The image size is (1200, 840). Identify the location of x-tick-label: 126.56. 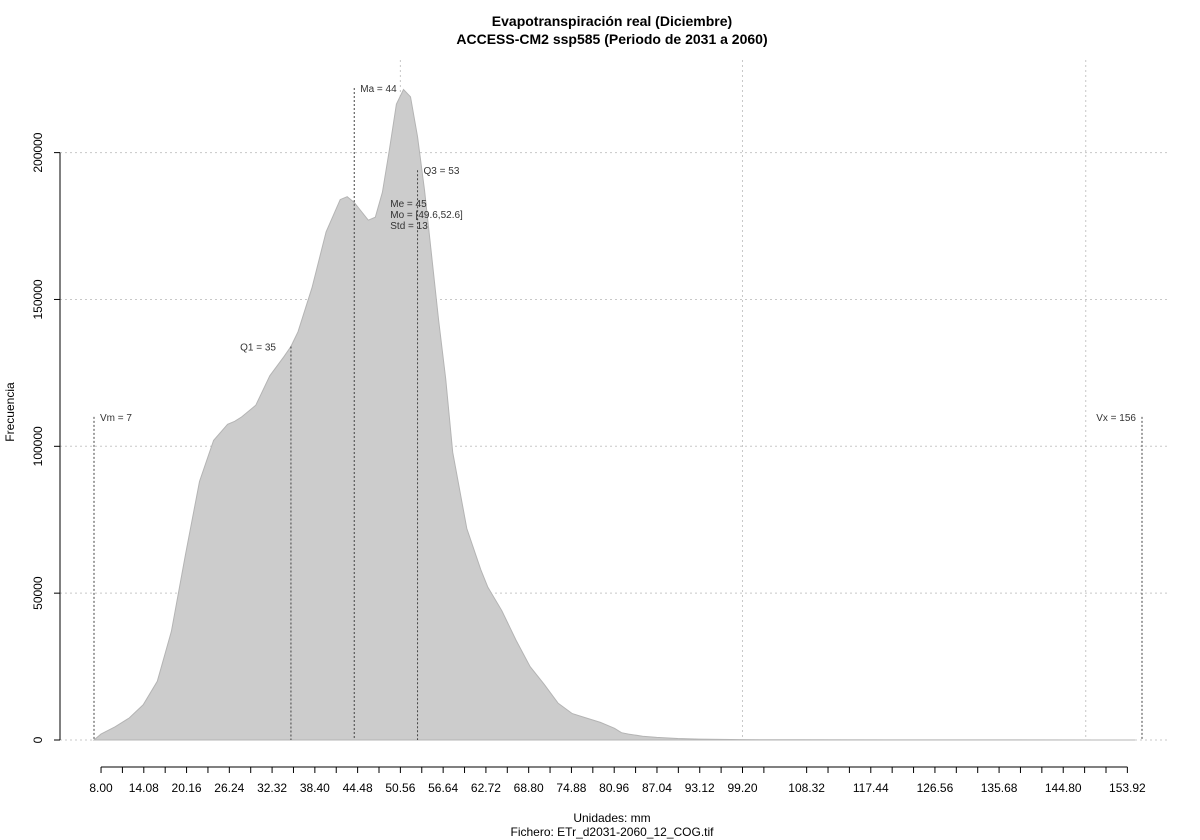
(935, 788).